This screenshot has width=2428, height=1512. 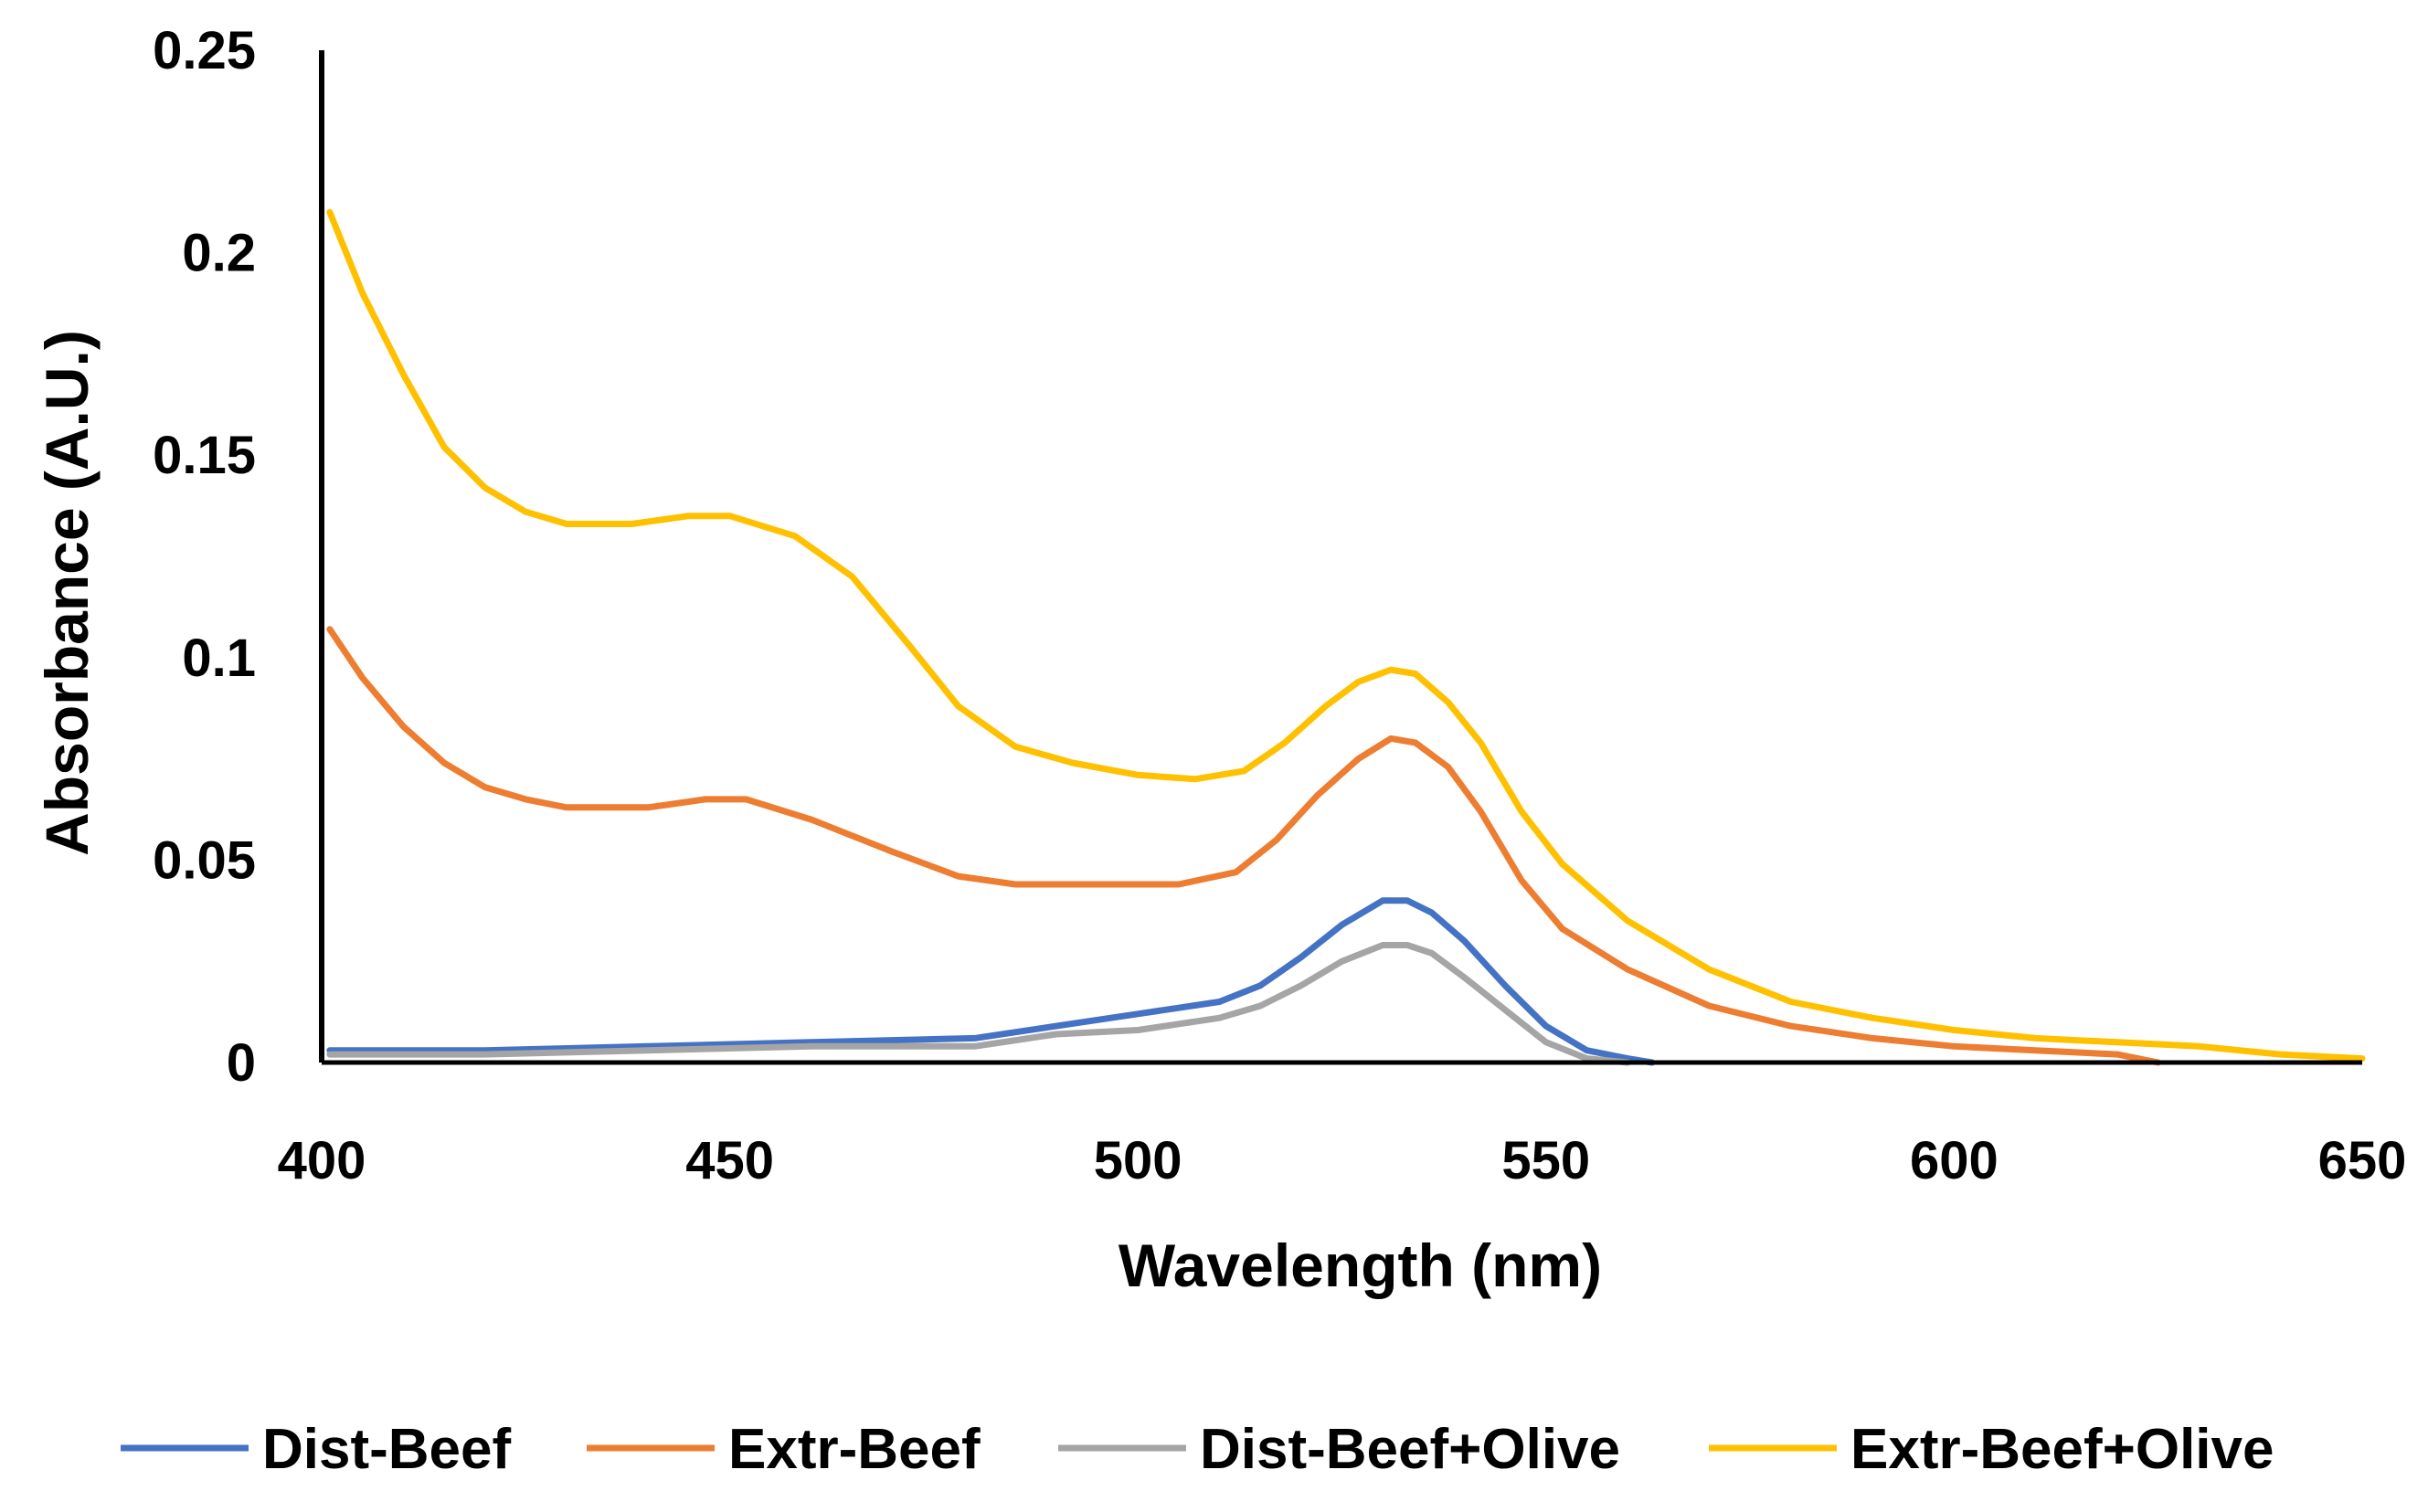 I want to click on y-tick-label: 0.1, so click(x=219, y=658).